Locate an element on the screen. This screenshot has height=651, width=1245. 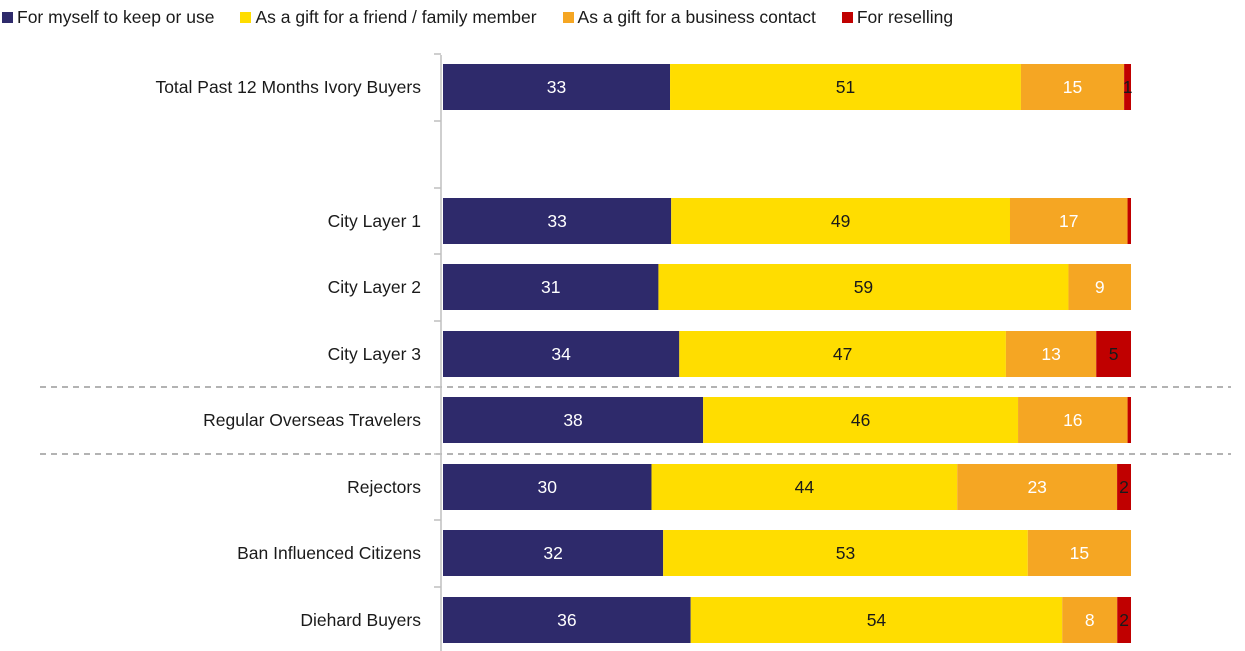
category-label: City Layer 2 is located at coordinates (374, 287).